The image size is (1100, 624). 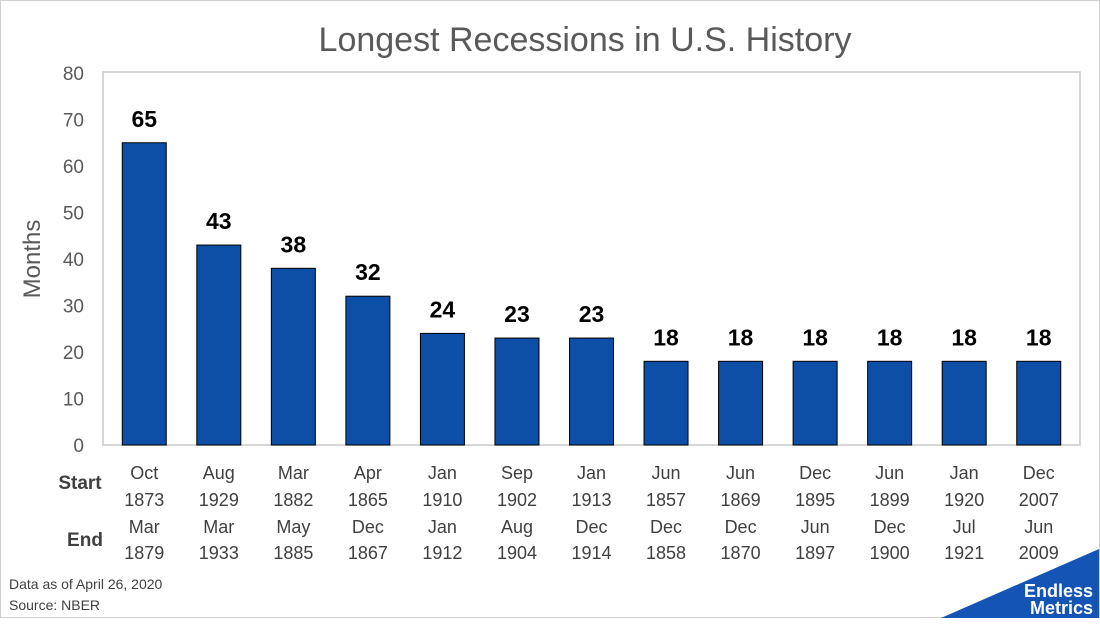 I want to click on end-month-label: Jan, so click(x=442, y=527).